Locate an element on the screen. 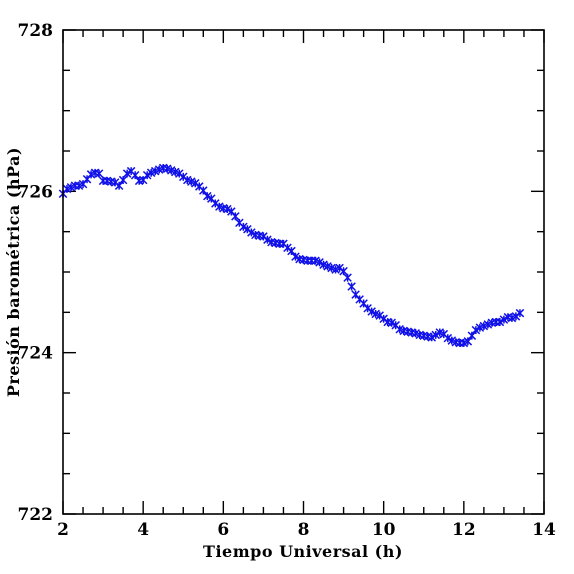 This screenshot has height=574, width=574. y-axis-title: Presión barométrica (hPa) is located at coordinates (13, 272).